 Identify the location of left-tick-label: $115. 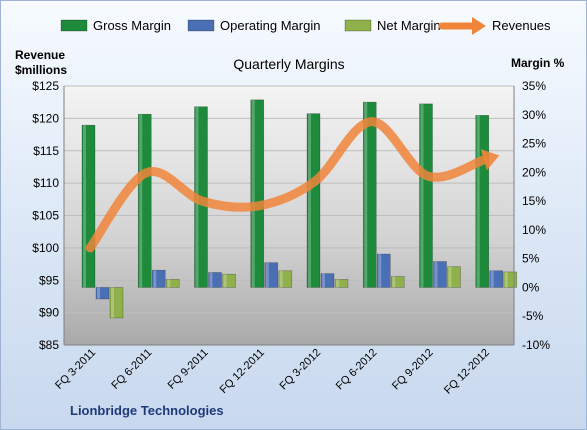
(46, 151).